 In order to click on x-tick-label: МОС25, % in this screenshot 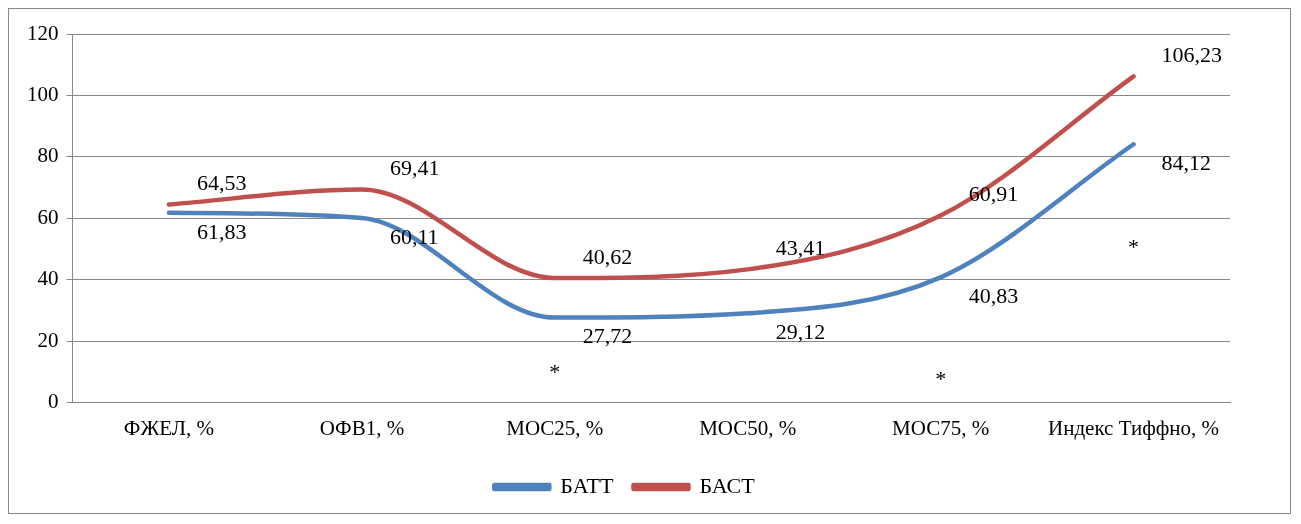, I will do `click(555, 427)`.